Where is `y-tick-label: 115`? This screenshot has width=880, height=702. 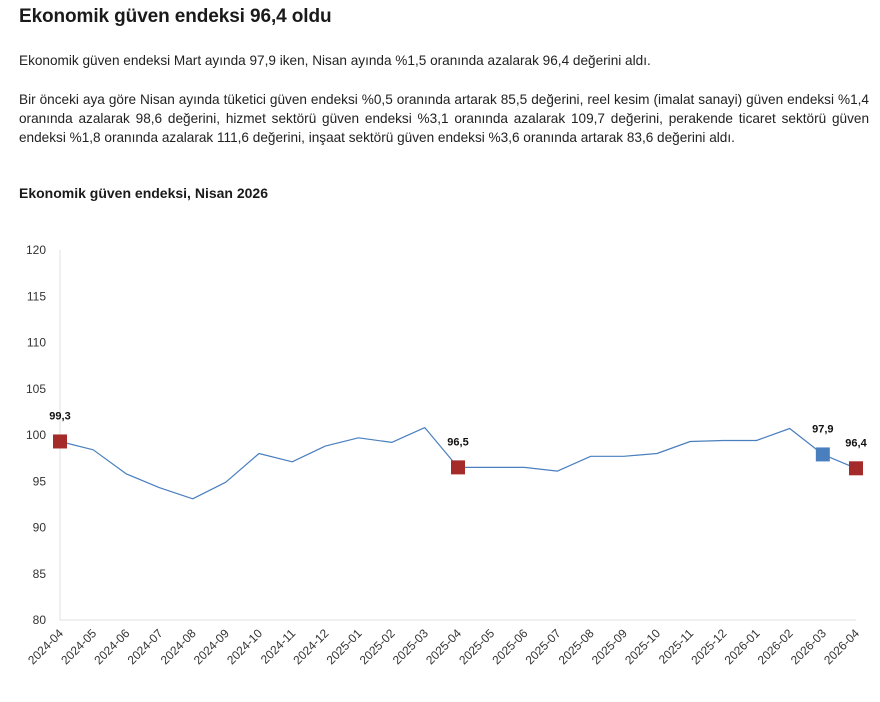
y-tick-label: 115 is located at coordinates (36, 296).